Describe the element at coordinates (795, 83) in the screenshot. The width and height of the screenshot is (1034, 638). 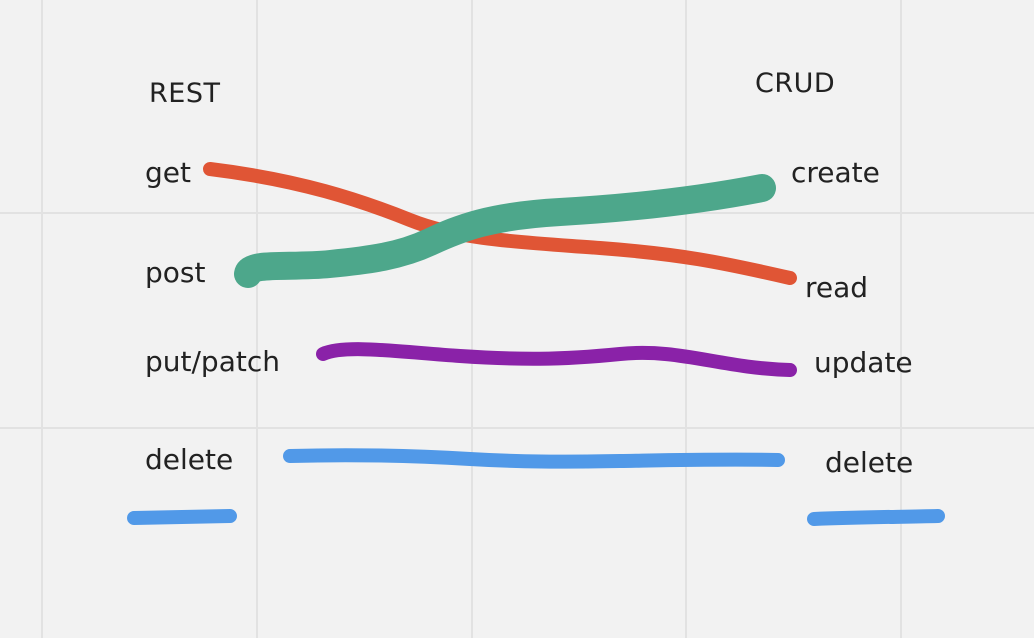
I see `crud-heading: CRUD` at that location.